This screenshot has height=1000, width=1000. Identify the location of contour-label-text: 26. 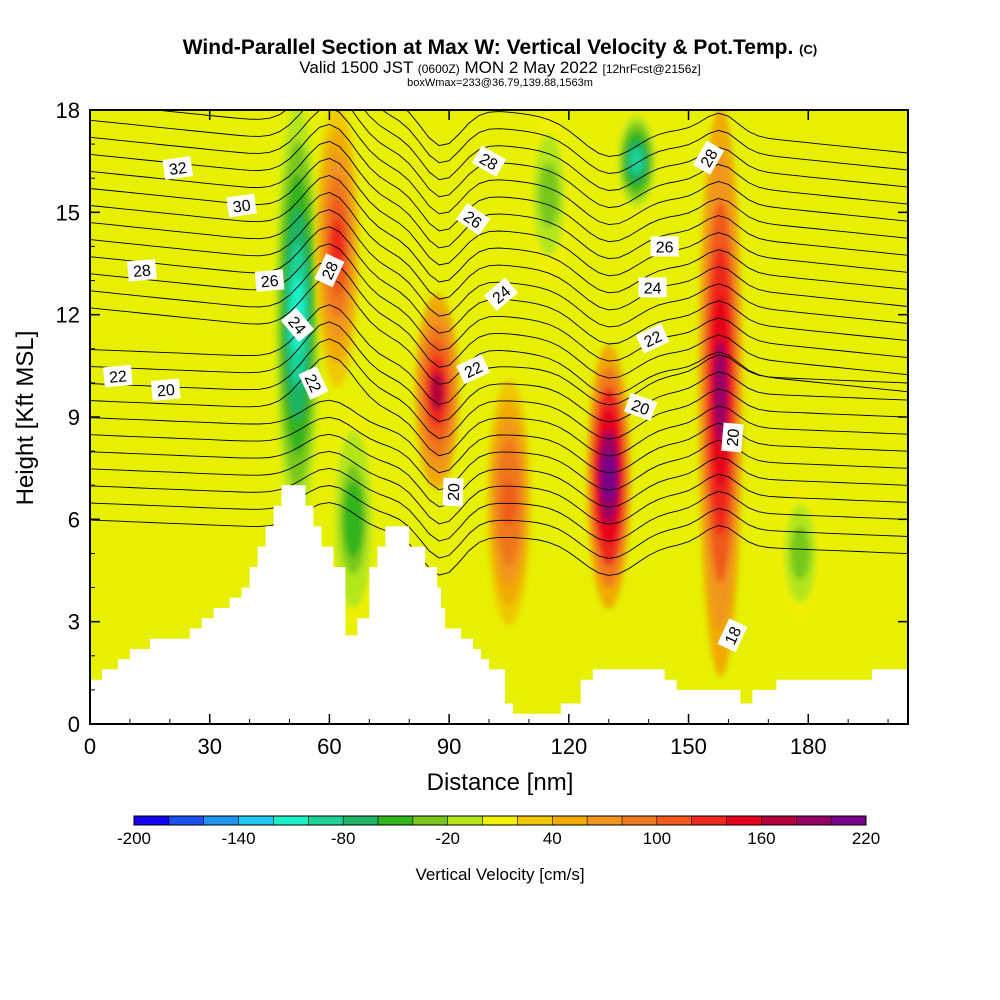
(665, 247).